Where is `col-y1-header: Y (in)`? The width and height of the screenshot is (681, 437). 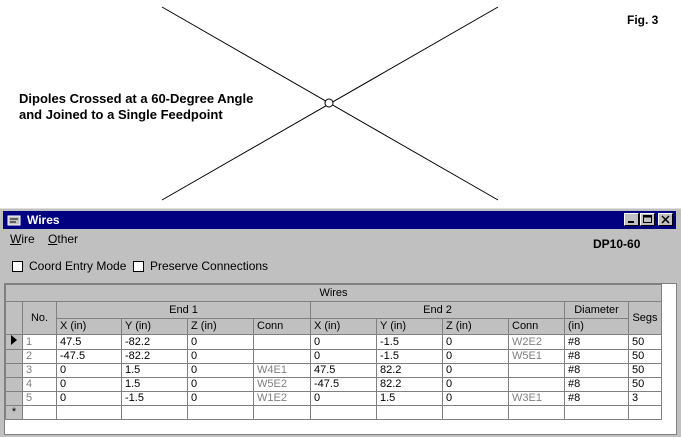 col-y1-header: Y (in) is located at coordinates (154, 326).